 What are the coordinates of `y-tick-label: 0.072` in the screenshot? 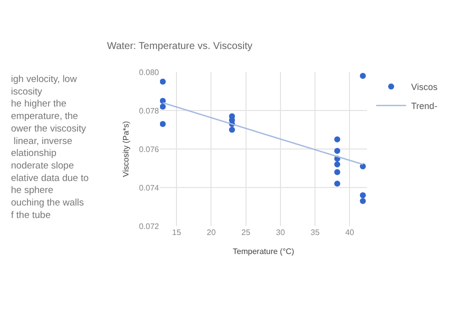 It's located at (149, 226).